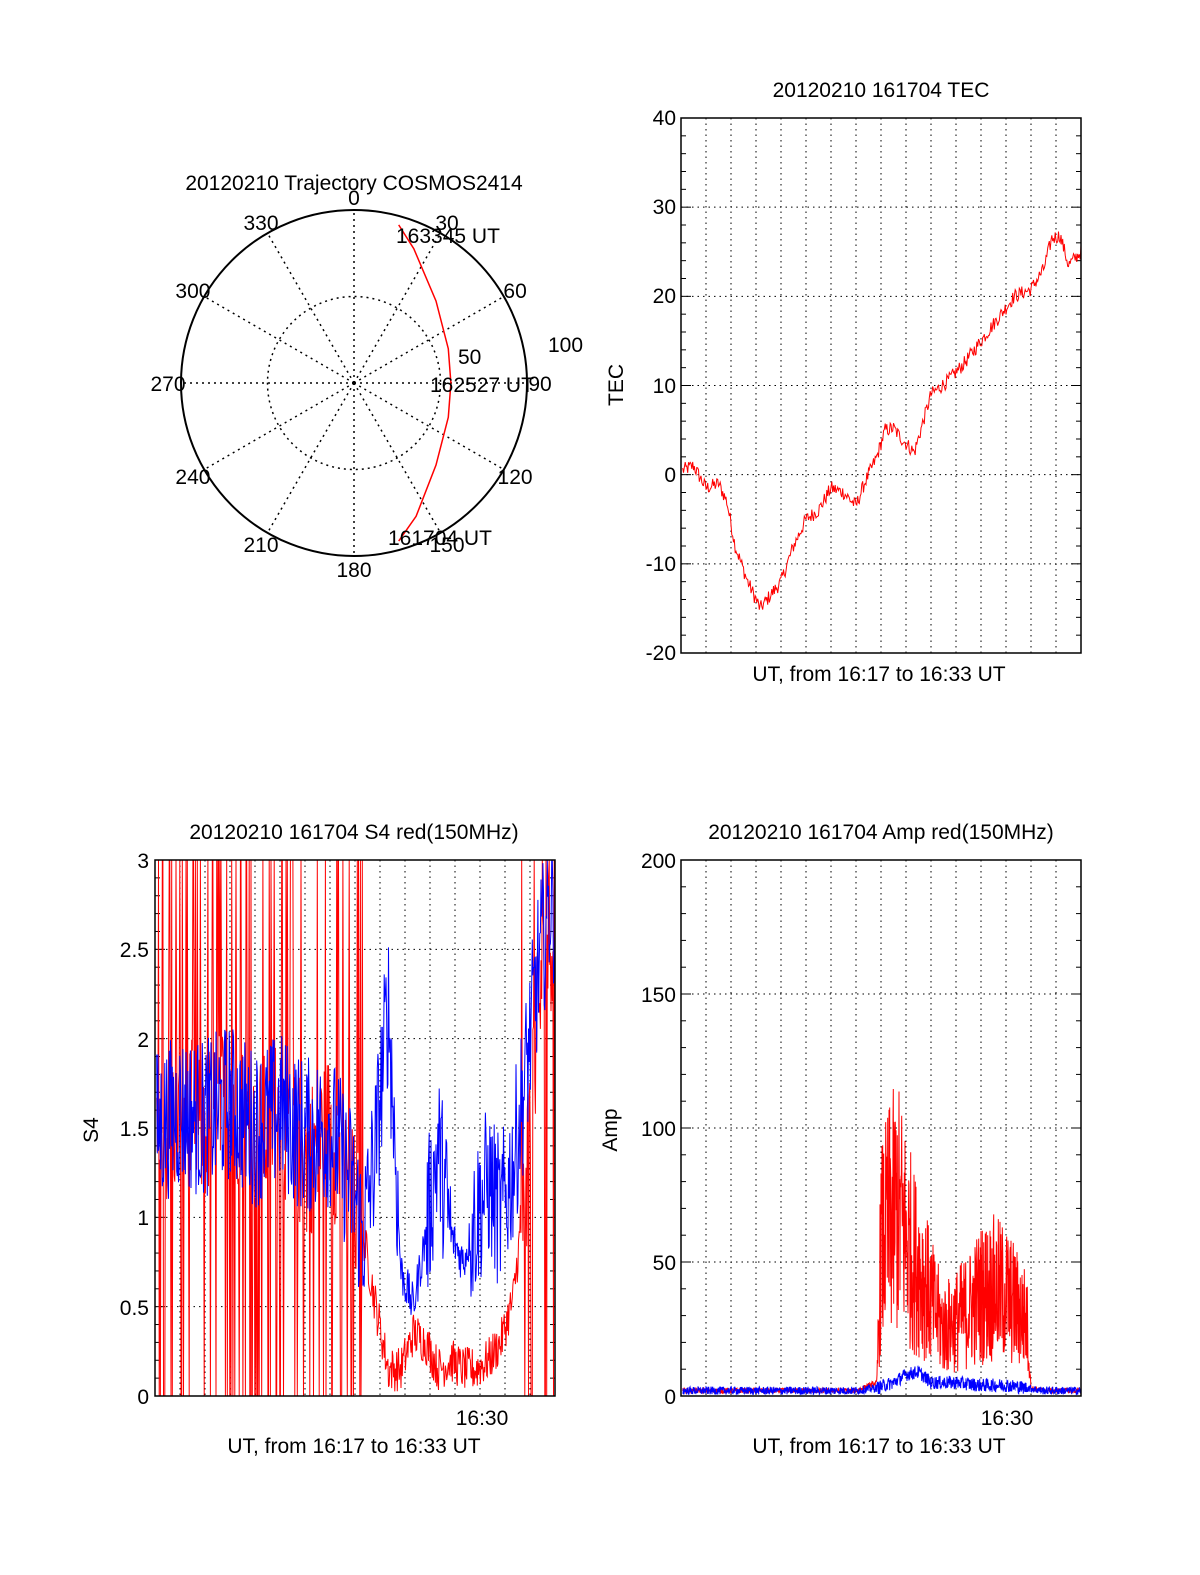 This screenshot has height=1575, width=1200. Describe the element at coordinates (469, 357) in the screenshot. I see `polar-radius-label-50: 50` at that location.